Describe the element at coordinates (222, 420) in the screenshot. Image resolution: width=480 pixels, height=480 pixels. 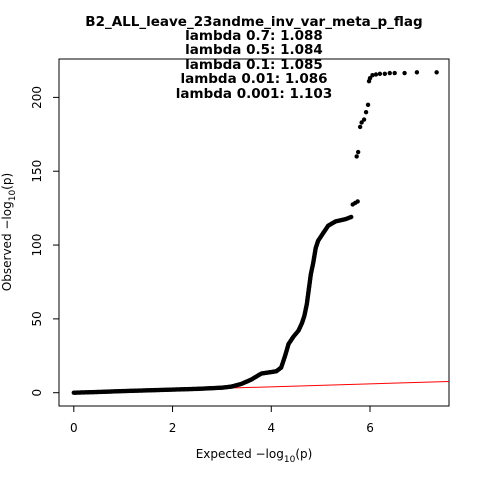
I see `x-axis: 0 2 4 6` at that location.